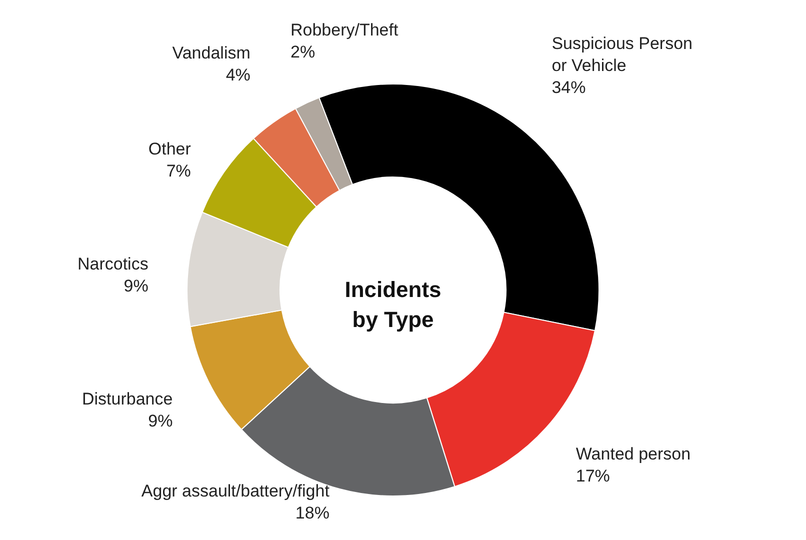 This screenshot has height=540, width=806. What do you see at coordinates (633, 454) in the screenshot?
I see `slice-label: Wanted person` at bounding box center [633, 454].